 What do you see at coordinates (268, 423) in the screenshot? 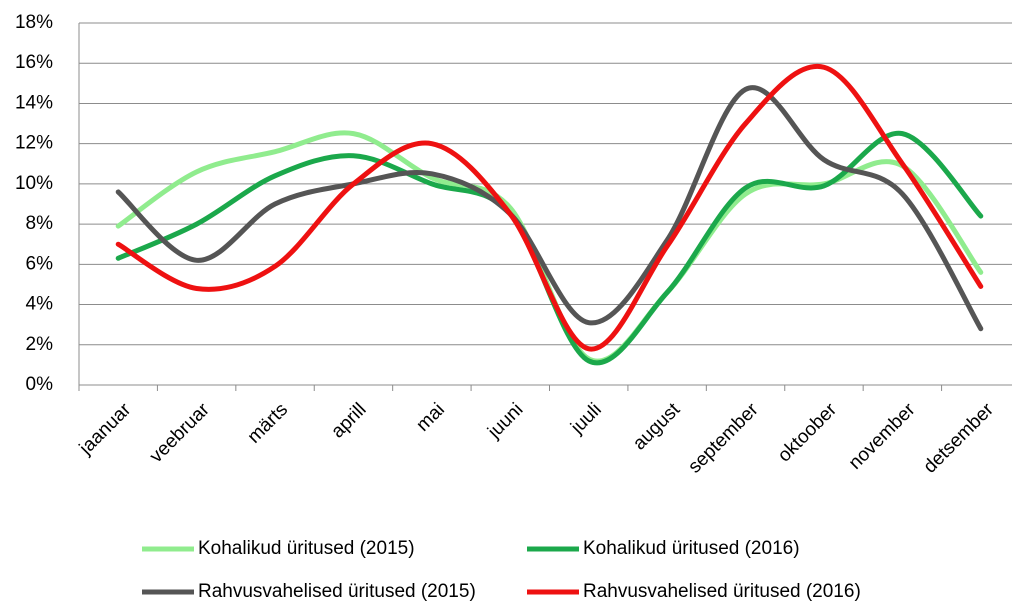
I see `x-tick-label: märts` at bounding box center [268, 423].